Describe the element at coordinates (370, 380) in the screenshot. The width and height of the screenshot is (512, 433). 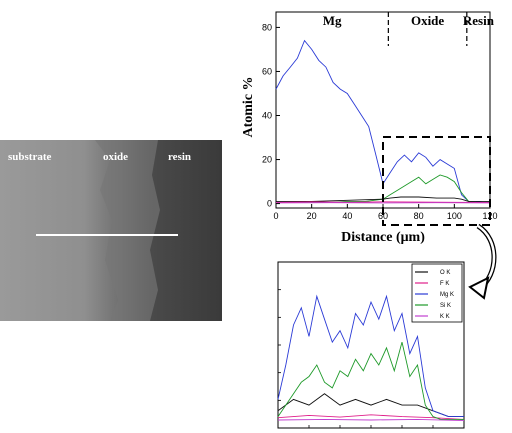
I see `zoom-series-si-k` at that location.